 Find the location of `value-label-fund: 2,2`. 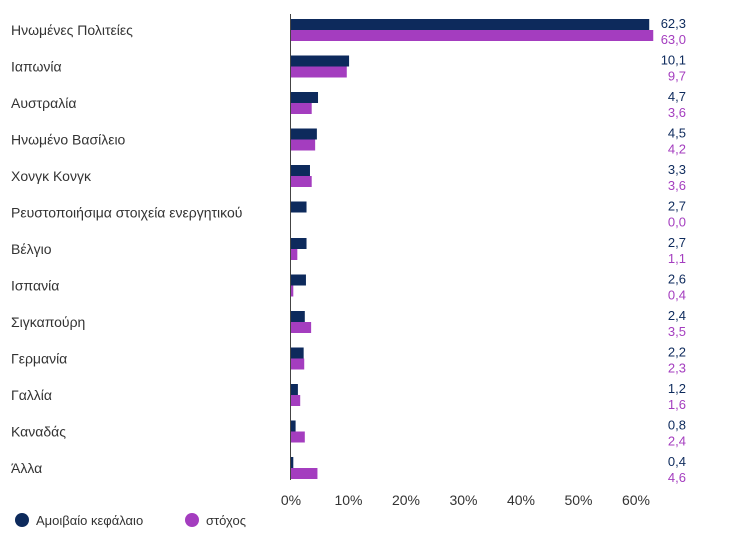

value-label-fund: 2,2 is located at coordinates (677, 352).